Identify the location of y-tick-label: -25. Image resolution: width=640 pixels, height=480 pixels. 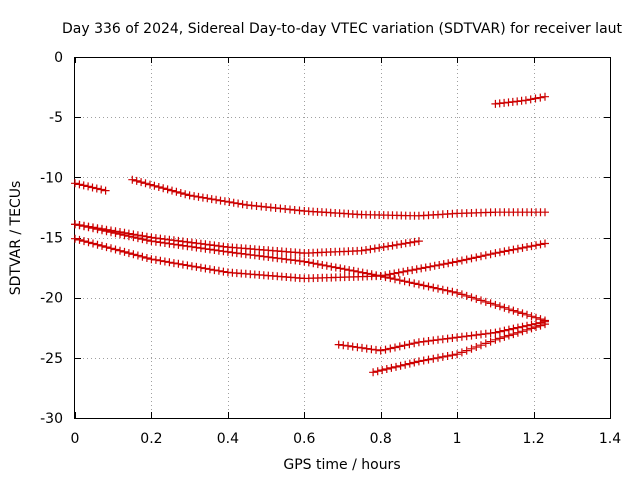
(51, 359).